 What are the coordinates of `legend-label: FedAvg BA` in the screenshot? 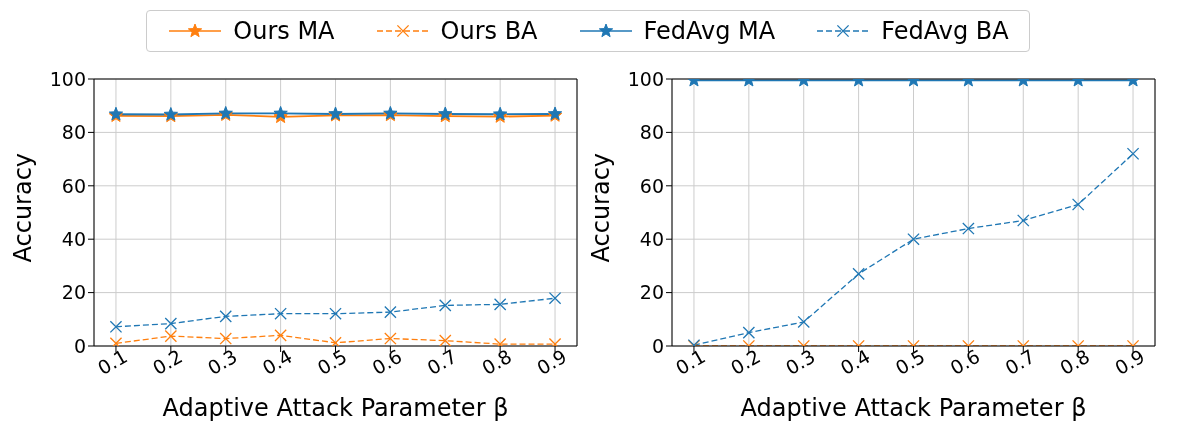 It's located at (945, 31).